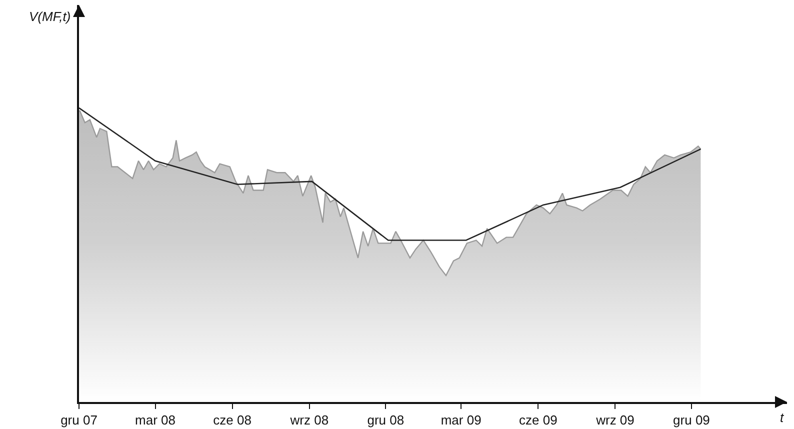  What do you see at coordinates (155, 420) in the screenshot?
I see `x-tick-label: mar 08` at bounding box center [155, 420].